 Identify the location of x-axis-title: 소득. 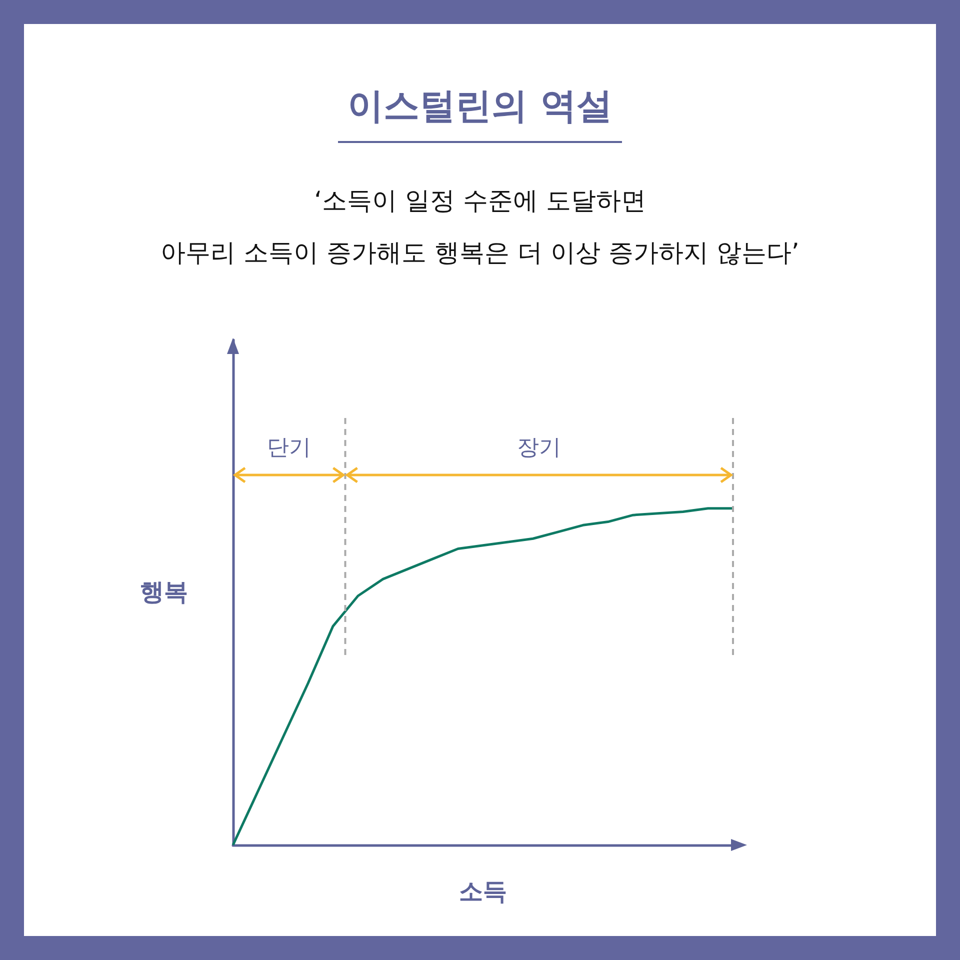
(483, 892).